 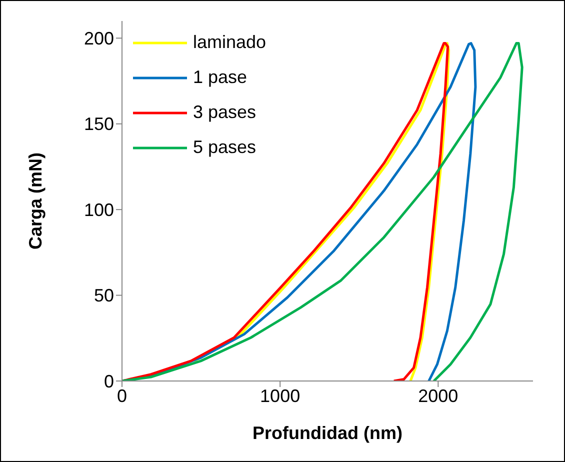 What do you see at coordinates (280, 396) in the screenshot?
I see `x-tick-label: 1000` at bounding box center [280, 396].